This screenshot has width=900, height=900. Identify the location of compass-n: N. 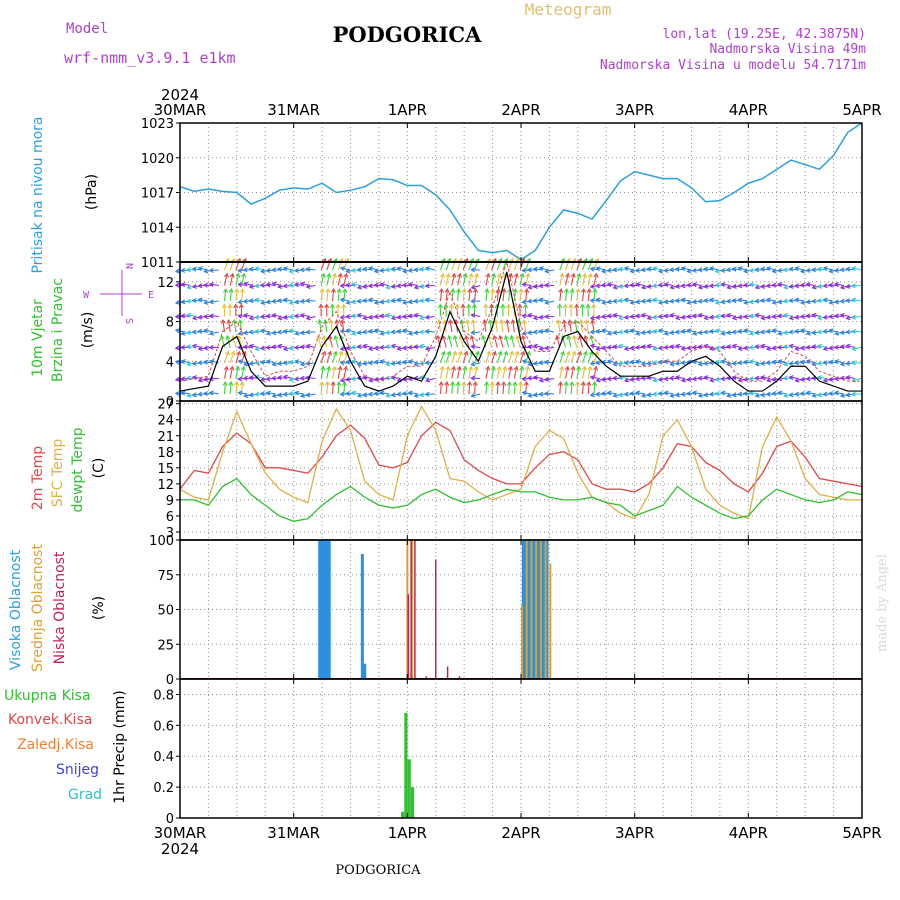
(128, 266).